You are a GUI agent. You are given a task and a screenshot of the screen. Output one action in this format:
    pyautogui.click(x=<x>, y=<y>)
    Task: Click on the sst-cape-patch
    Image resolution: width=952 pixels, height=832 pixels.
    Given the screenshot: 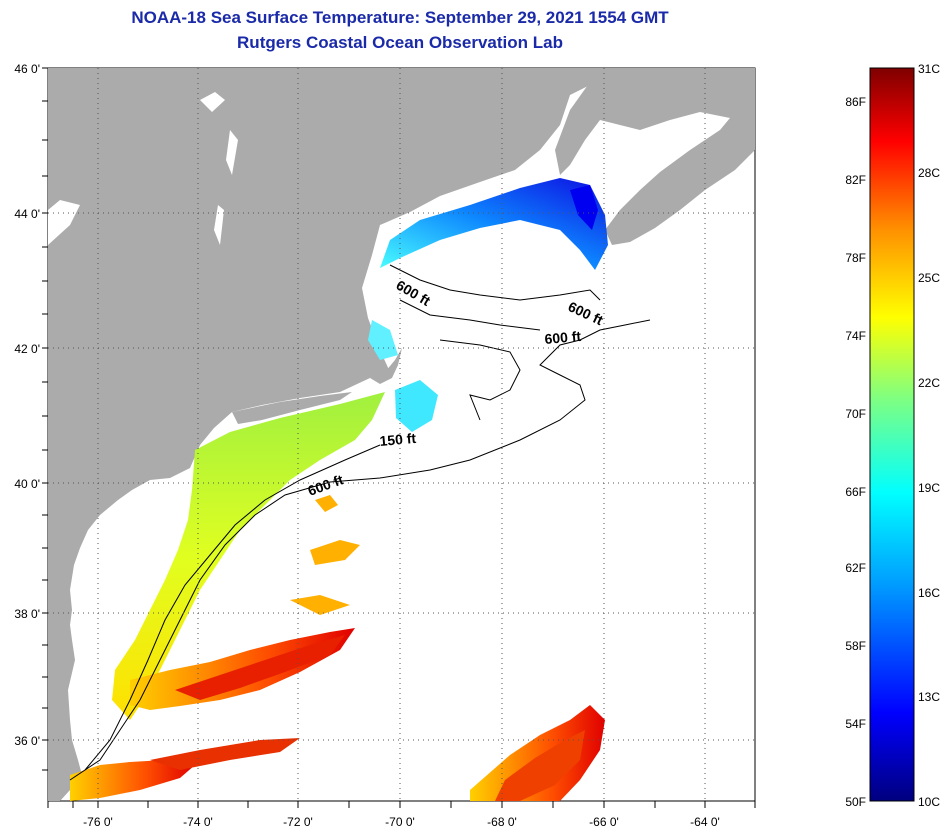 What is the action you would take?
    pyautogui.click(x=383, y=340)
    